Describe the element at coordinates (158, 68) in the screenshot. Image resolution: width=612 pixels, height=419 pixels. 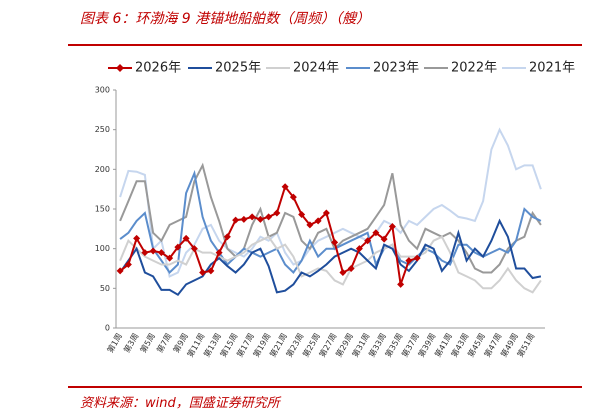
I see `legend-label: 2026年` at that location.